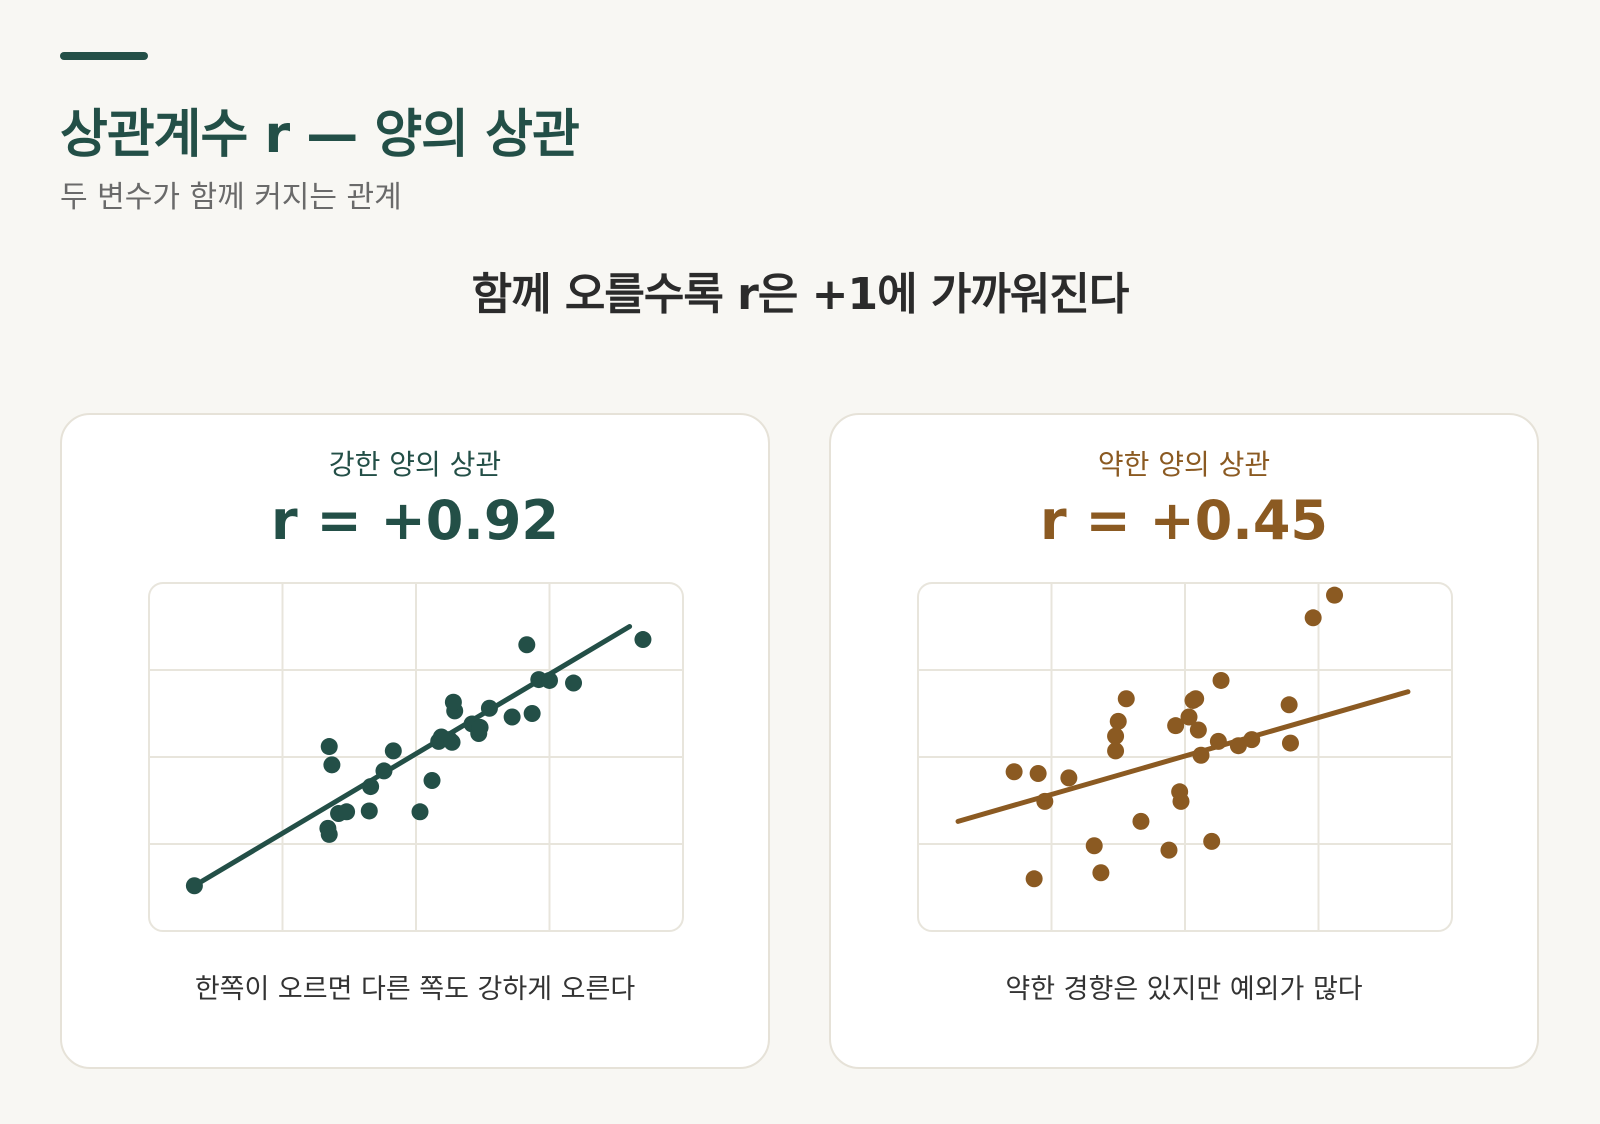 Image resolution: width=1600 pixels, height=1124 pixels. Describe the element at coordinates (415, 989) in the screenshot. I see `panel-caption: 한쪽이 오르면 다른 쪽도 강하게 오른다` at that location.